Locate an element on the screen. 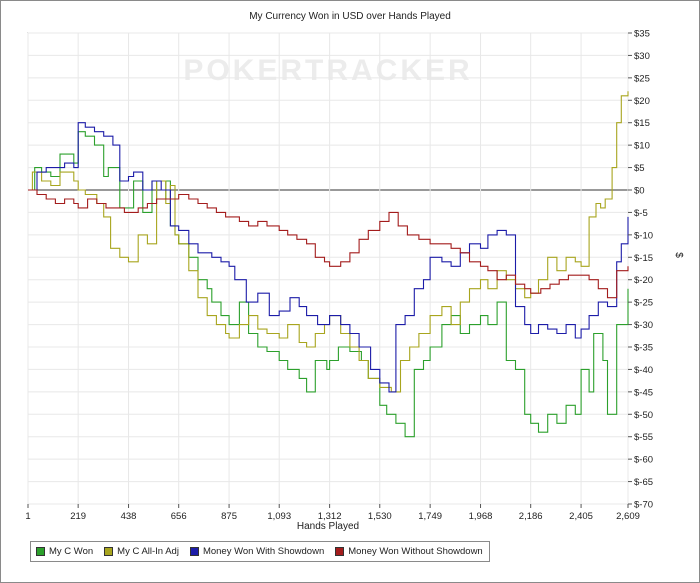 This screenshot has width=700, height=583. x-tick-label: 875 is located at coordinates (229, 516).